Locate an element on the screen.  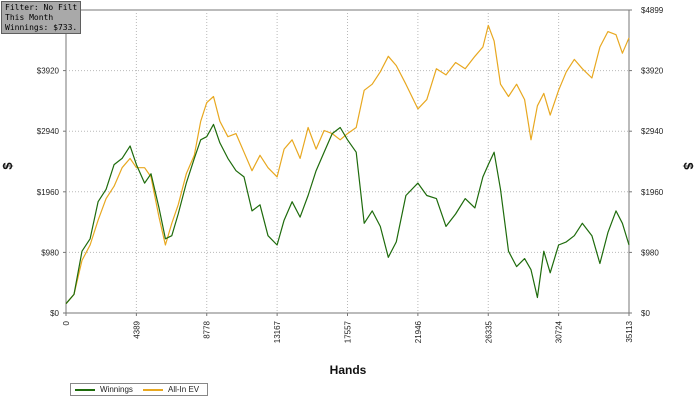
y-tick-label-right: $2940 is located at coordinates (652, 131).